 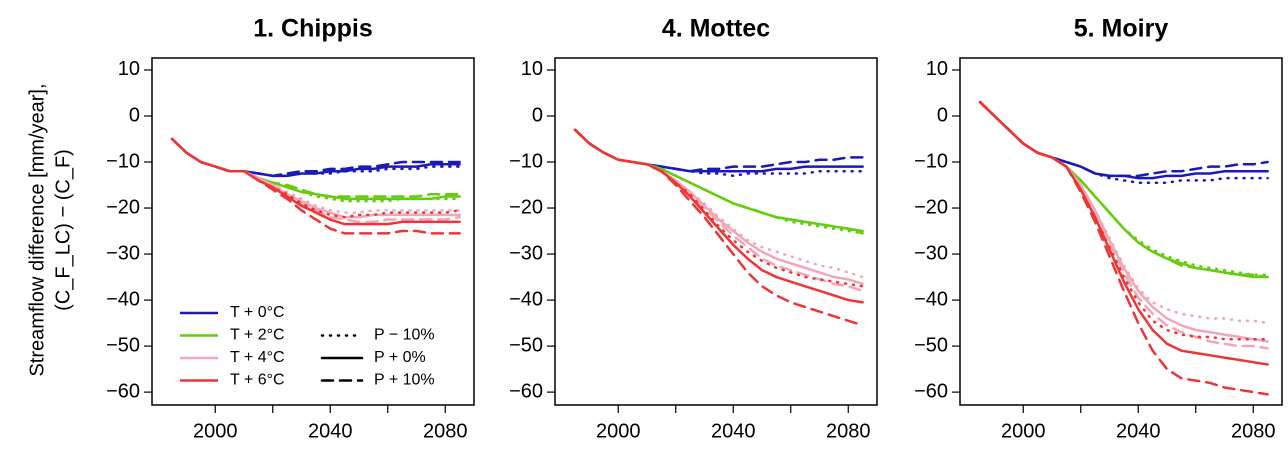 What do you see at coordinates (404, 335) in the screenshot?
I see `legend-label: P − 10%` at bounding box center [404, 335].